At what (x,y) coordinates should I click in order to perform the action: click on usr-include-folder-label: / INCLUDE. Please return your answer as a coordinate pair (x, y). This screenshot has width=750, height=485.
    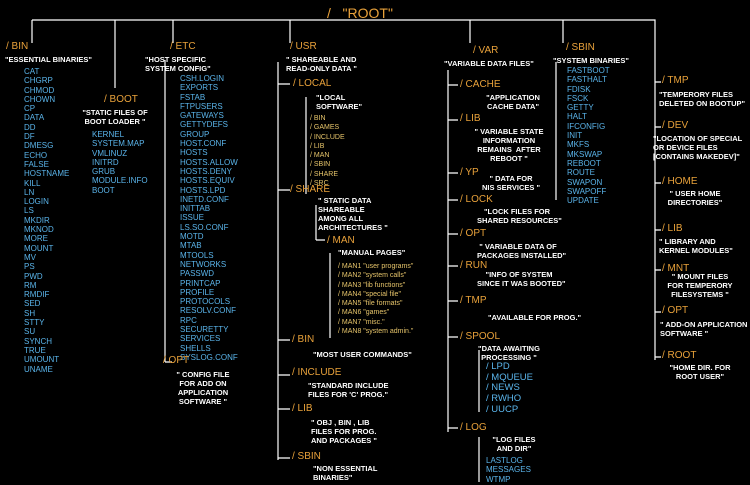
    Looking at the image, I should click on (317, 372).